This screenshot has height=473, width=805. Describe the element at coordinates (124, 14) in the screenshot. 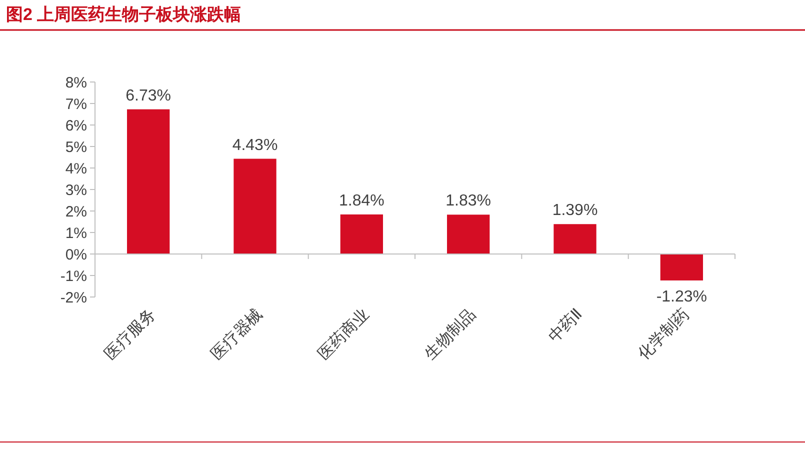

I see `chart-title: 图2 上周医药生物子板块涨跌幅` at that location.